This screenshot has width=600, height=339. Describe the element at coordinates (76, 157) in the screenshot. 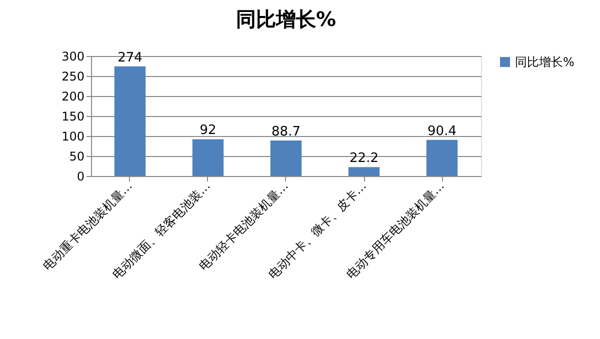

I see `y-tick-label: 50` at that location.